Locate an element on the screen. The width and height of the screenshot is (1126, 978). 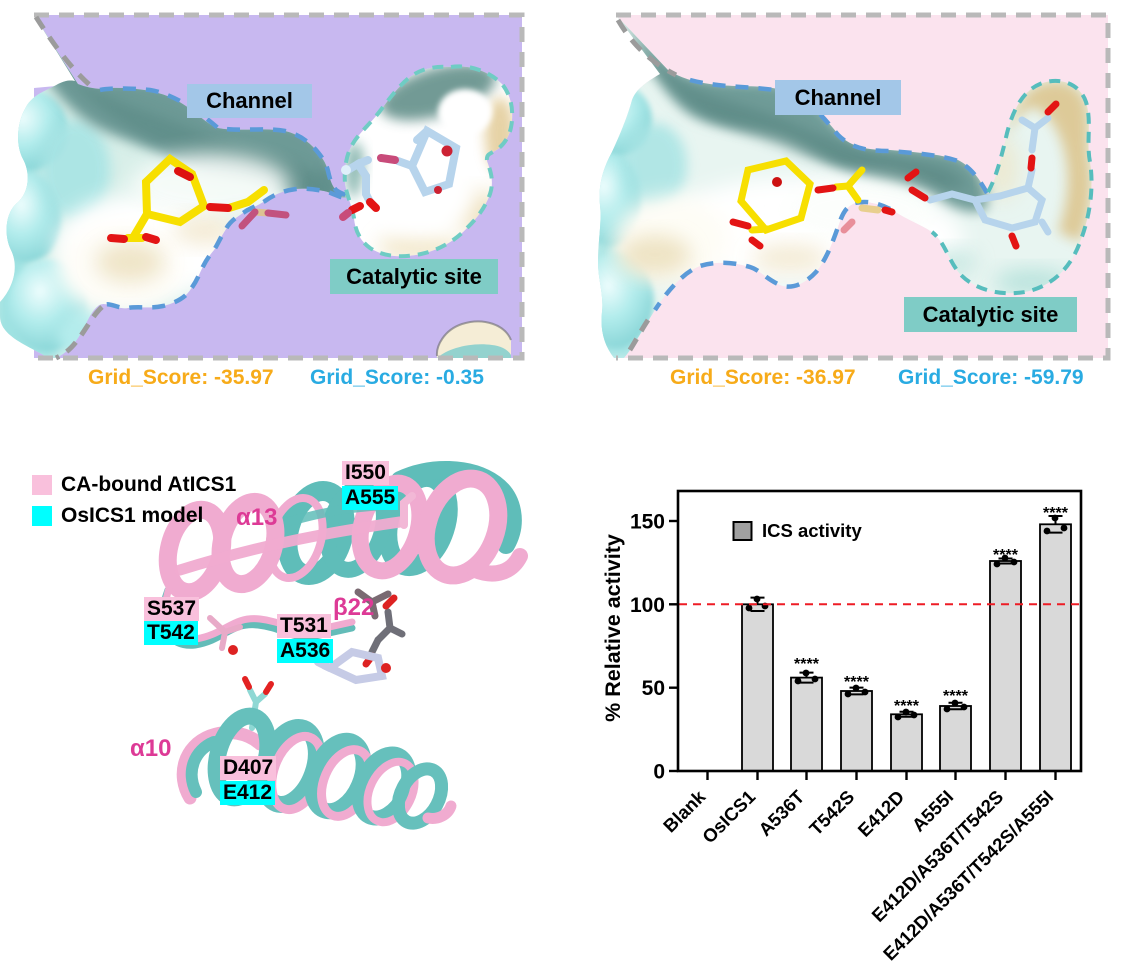
svg-text: % Relative activity is located at coordinates (613, 628).